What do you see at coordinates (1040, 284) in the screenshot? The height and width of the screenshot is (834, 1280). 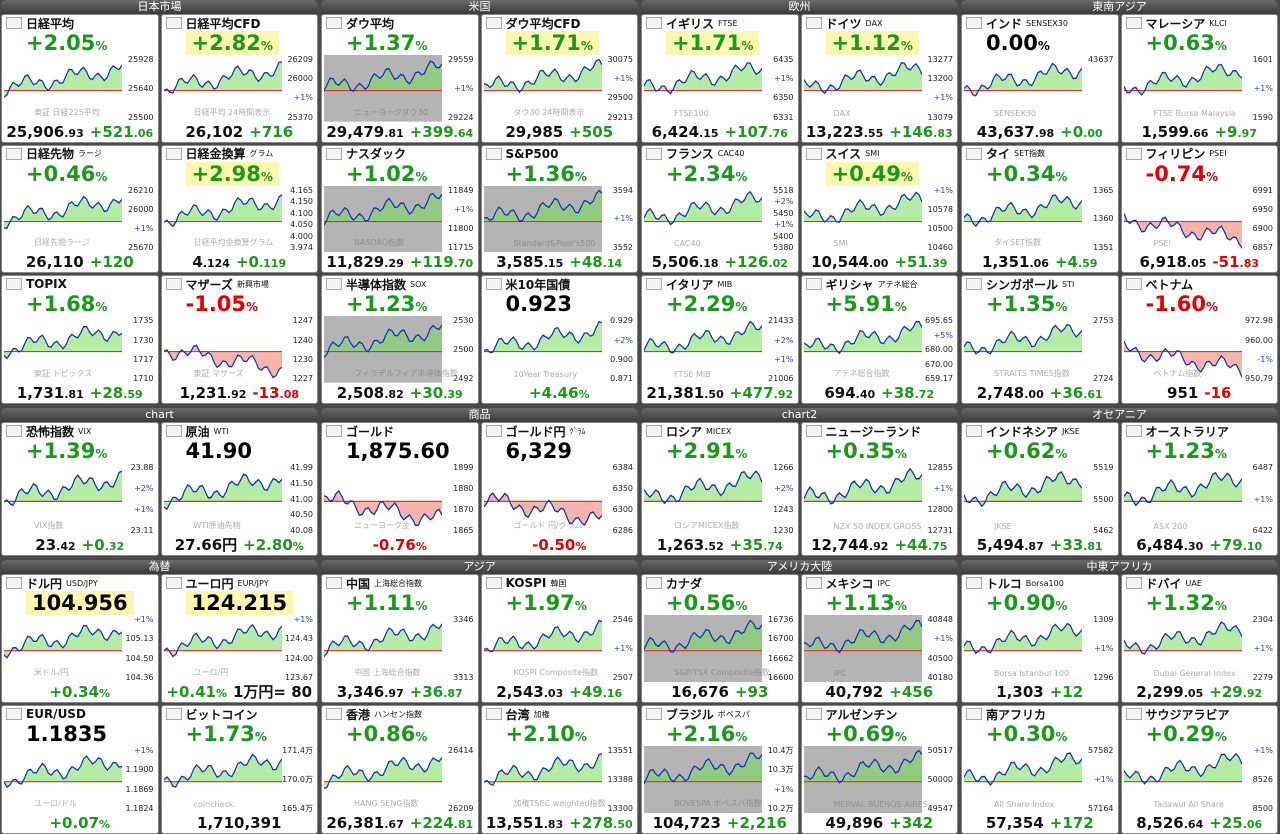 I see `tile-head: シンガポール STI` at bounding box center [1040, 284].